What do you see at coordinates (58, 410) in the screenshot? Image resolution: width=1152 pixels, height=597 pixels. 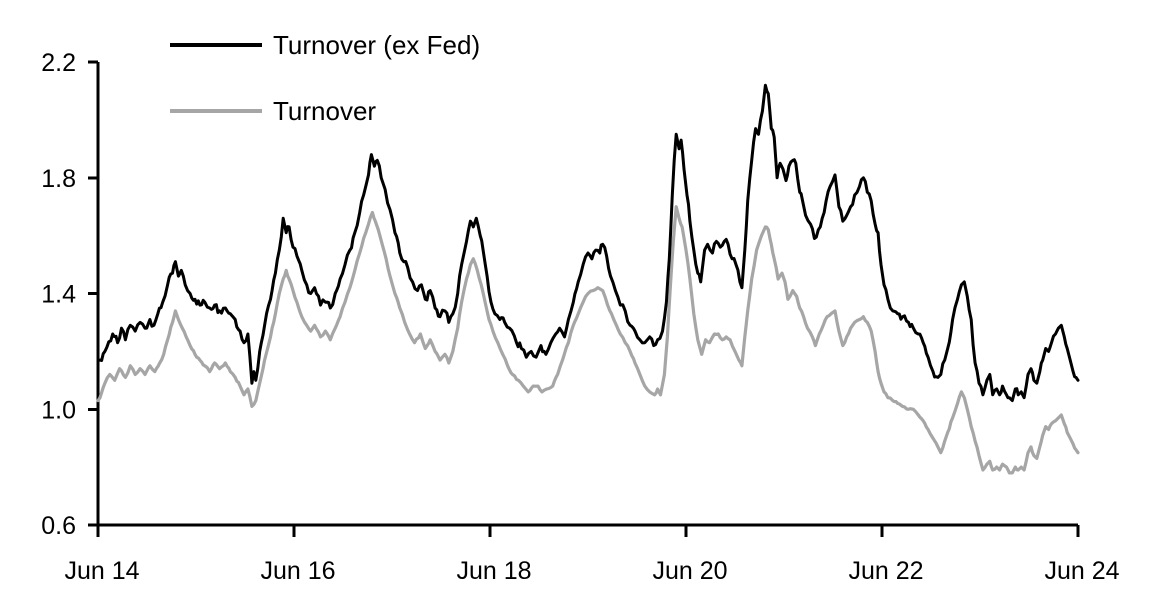 I see `y-tick-label: 1.0` at bounding box center [58, 410].